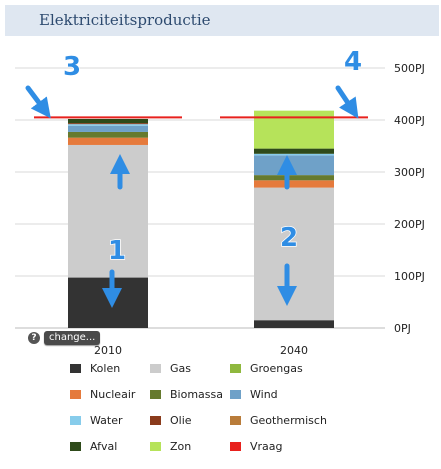  I want to click on x-tick-label: 2040, so click(294, 350).